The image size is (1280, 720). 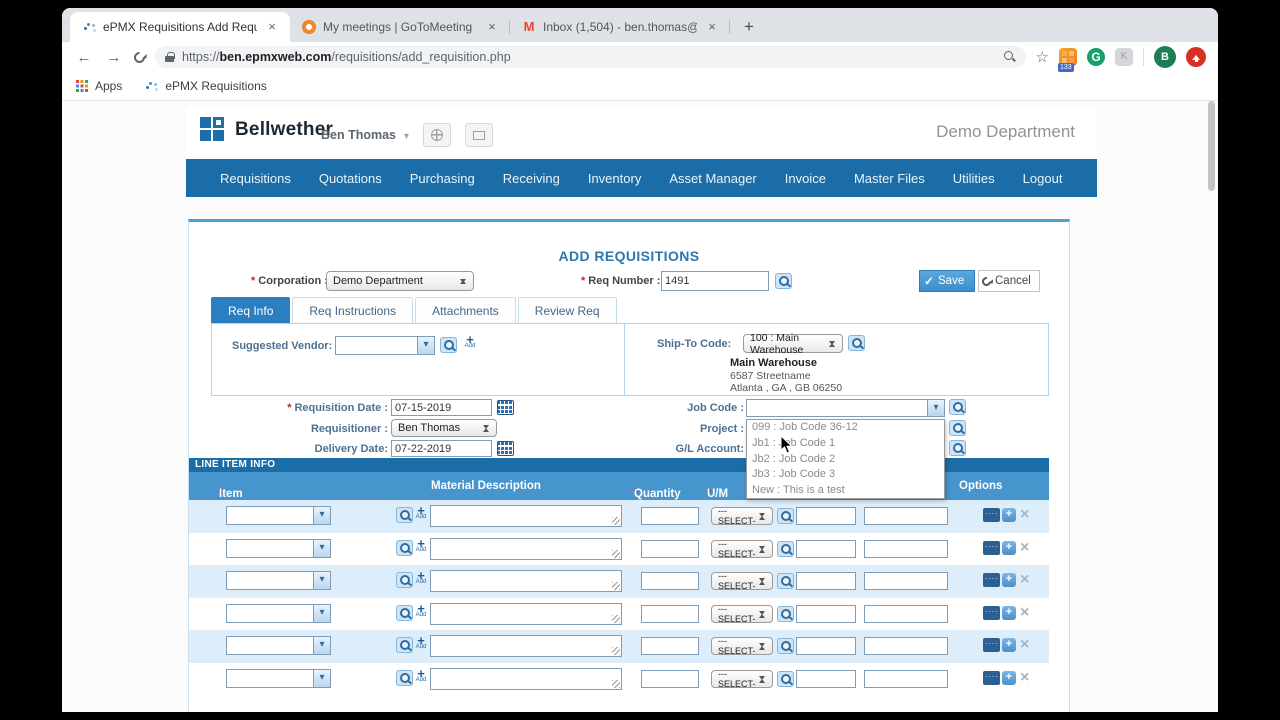 I want to click on bookmark-star-icon, so click(x=1042, y=57).